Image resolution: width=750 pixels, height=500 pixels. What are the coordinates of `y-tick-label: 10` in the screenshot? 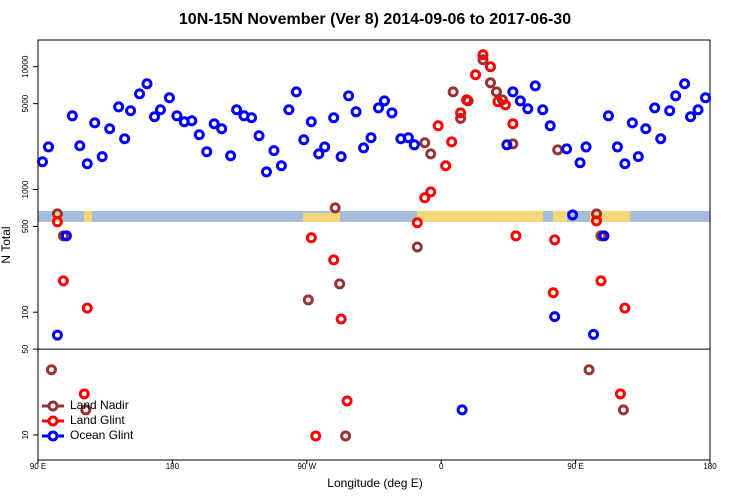 It's located at (25, 434).